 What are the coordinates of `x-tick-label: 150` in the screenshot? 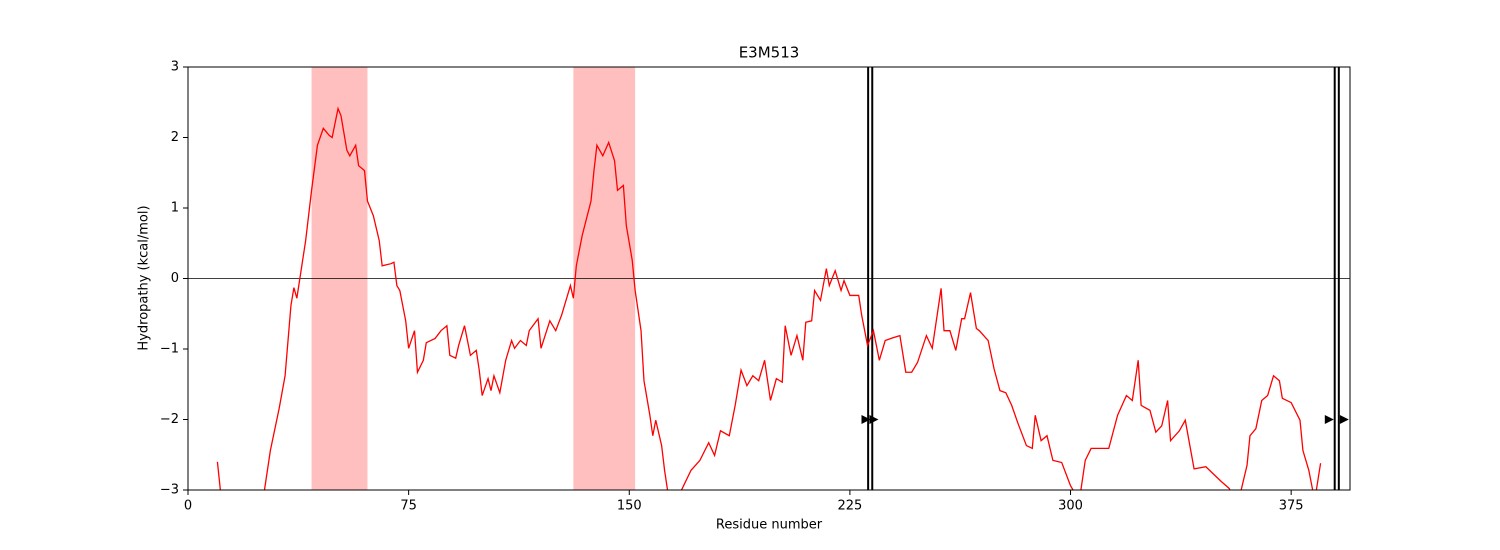 It's located at (629, 506).